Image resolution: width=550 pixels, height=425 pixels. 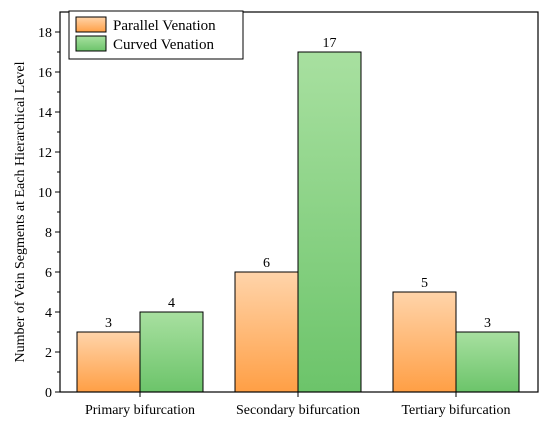 I want to click on y-tick-label: 6, so click(x=48, y=273).